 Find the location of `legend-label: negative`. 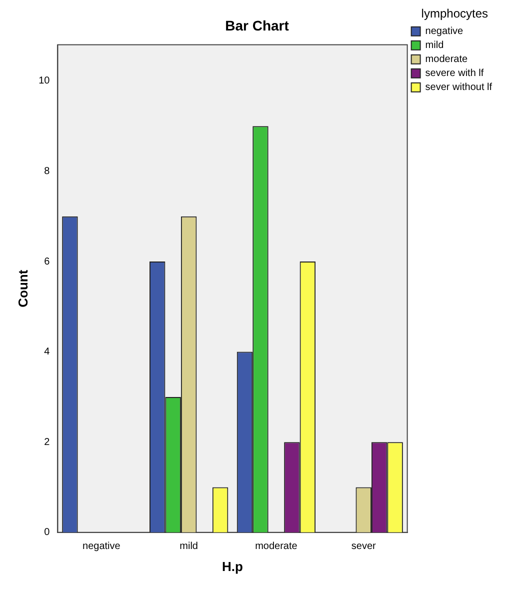

legend-label: negative is located at coordinates (444, 32).